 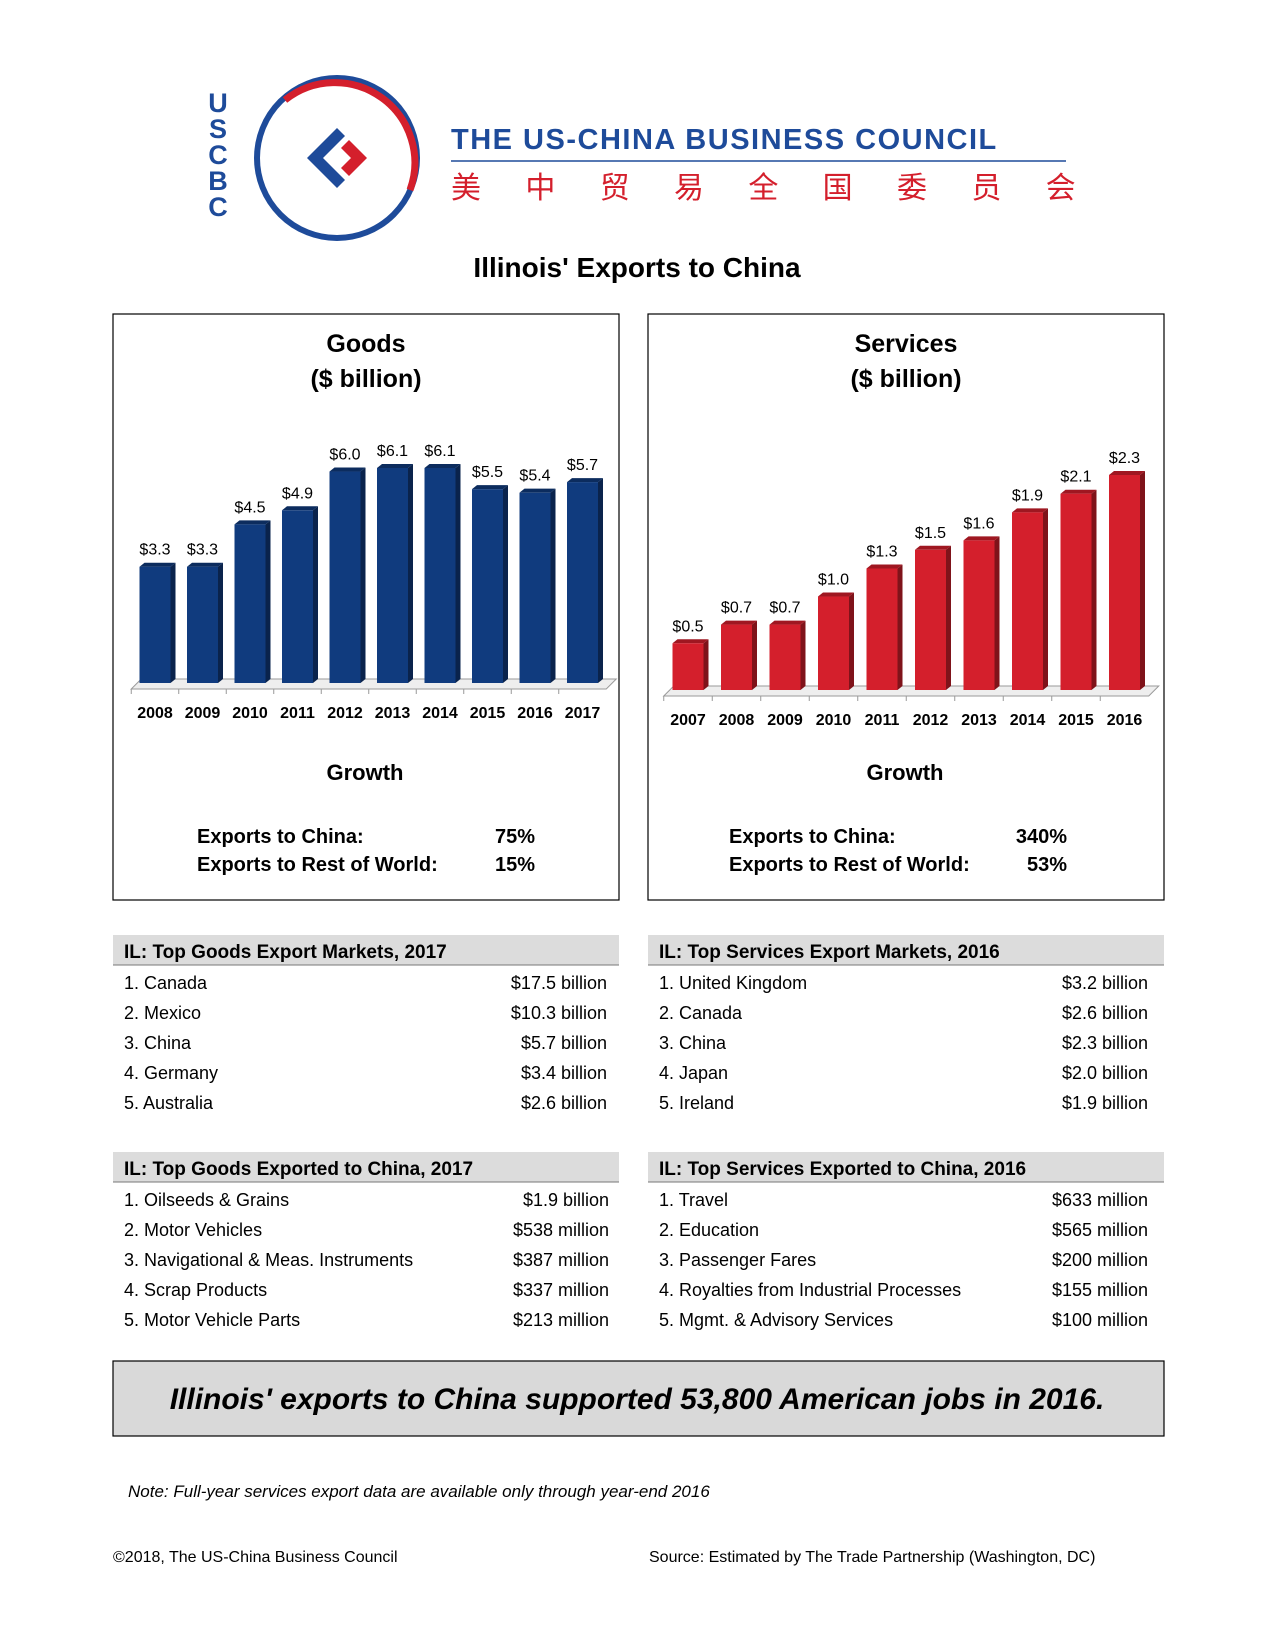 I want to click on logo-diamond-left, so click(x=326, y=158).